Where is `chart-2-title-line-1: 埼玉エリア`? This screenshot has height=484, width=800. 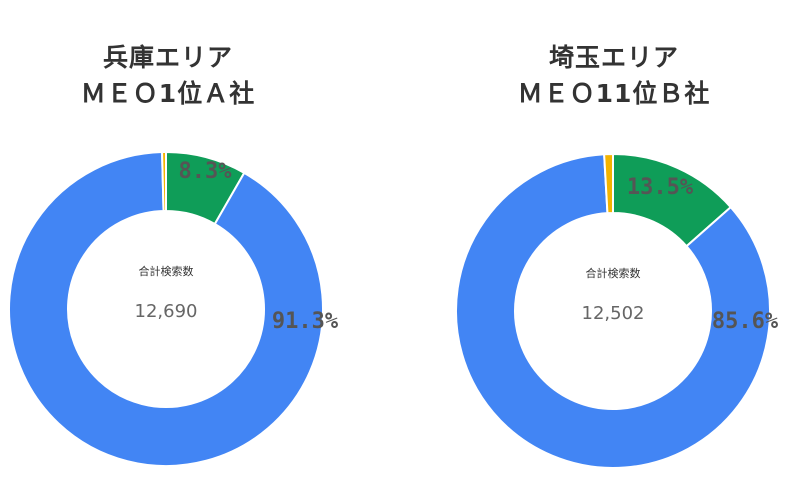 chart-2-title-line-1: 埼玉エリア is located at coordinates (613, 57).